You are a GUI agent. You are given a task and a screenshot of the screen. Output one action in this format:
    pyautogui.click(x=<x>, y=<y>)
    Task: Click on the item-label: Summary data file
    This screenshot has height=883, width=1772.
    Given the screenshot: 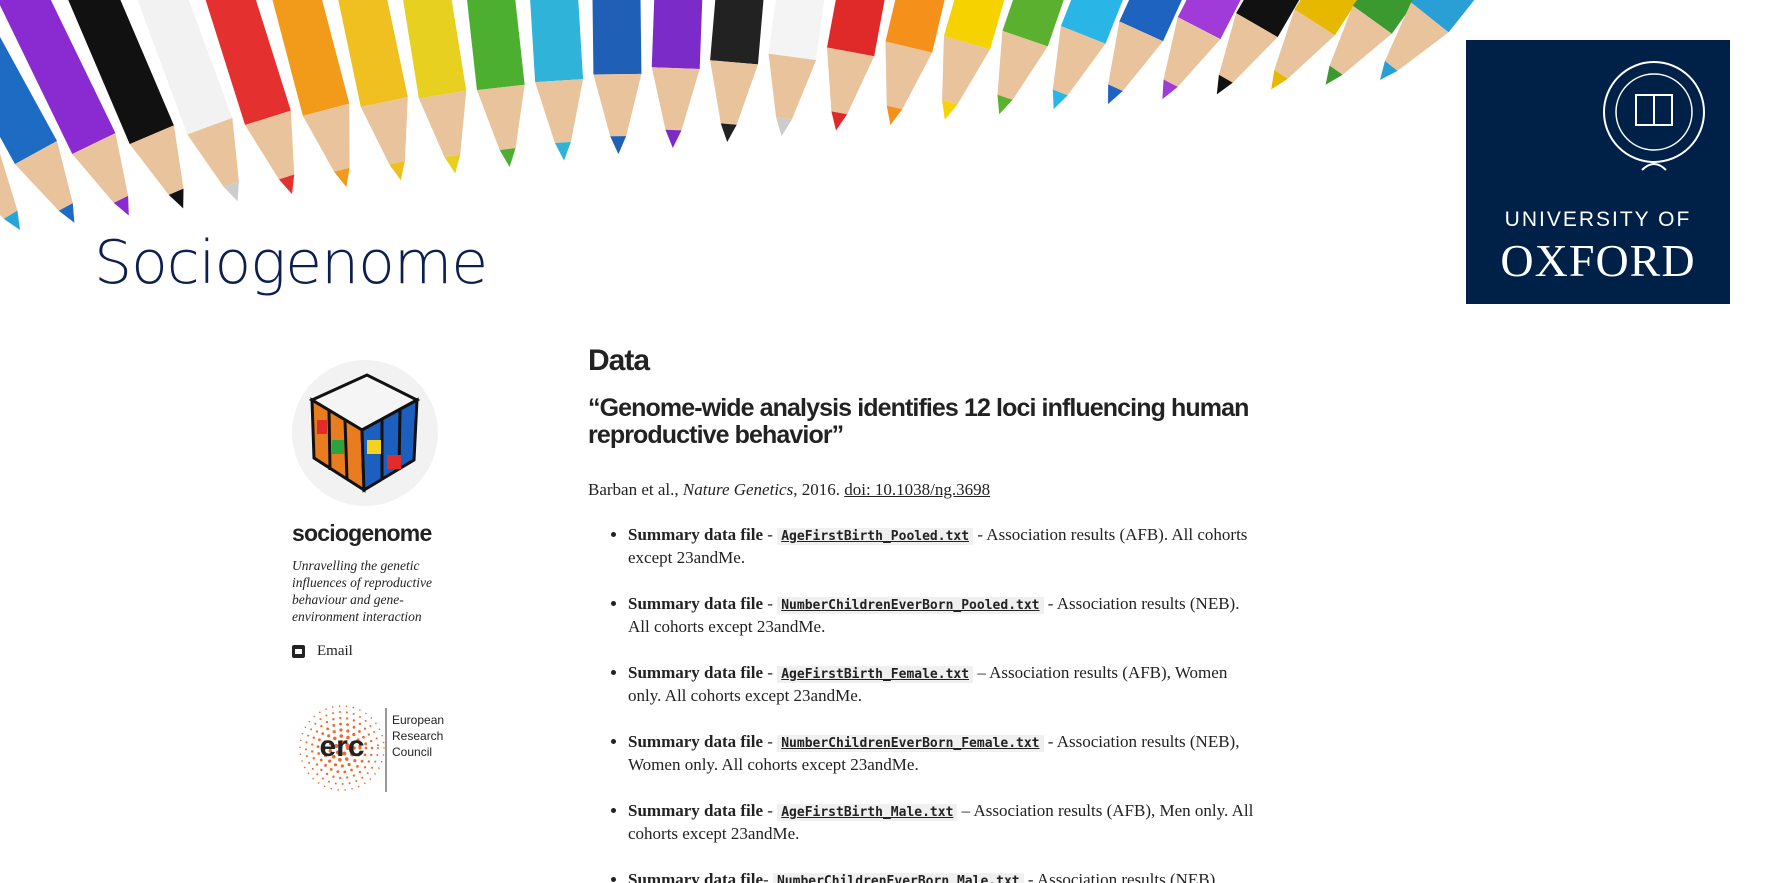 What is the action you would take?
    pyautogui.click(x=696, y=534)
    